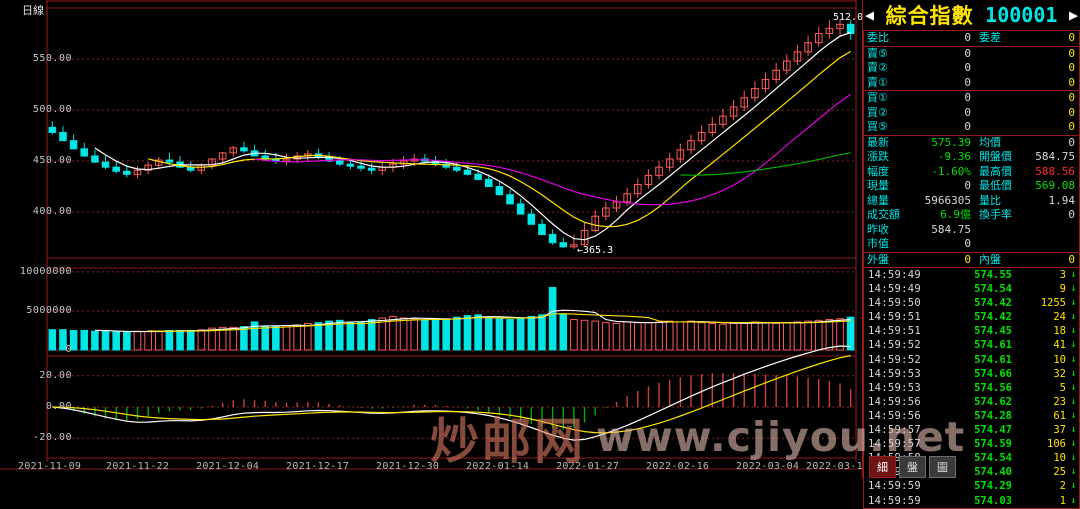 This screenshot has width=1080, height=509. I want to click on tick-volume: 24, so click(1059, 317).